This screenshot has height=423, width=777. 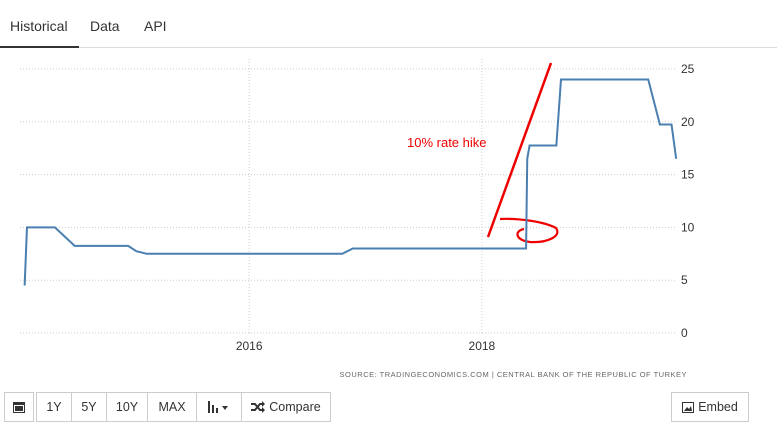 I want to click on active-tab-underline, so click(x=39, y=47).